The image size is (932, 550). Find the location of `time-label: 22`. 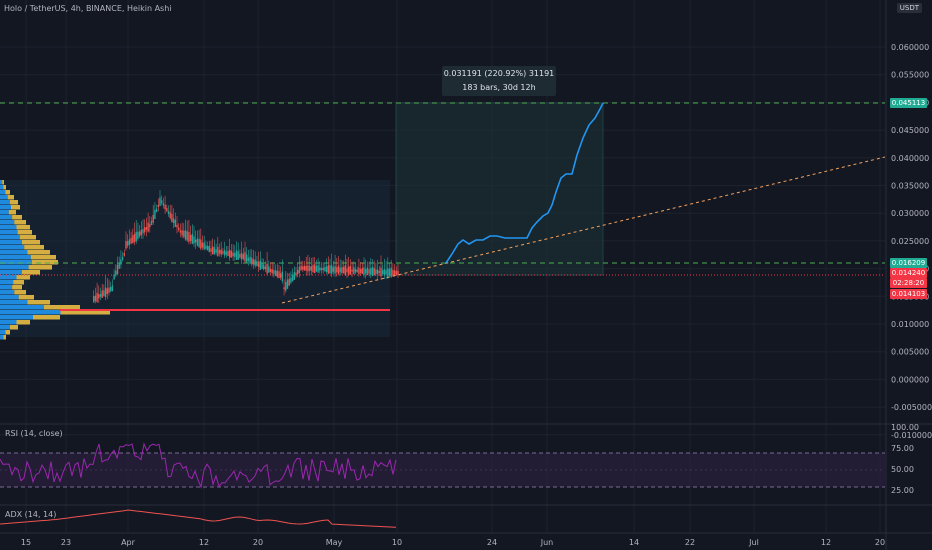

time-label: 22 is located at coordinates (690, 542).